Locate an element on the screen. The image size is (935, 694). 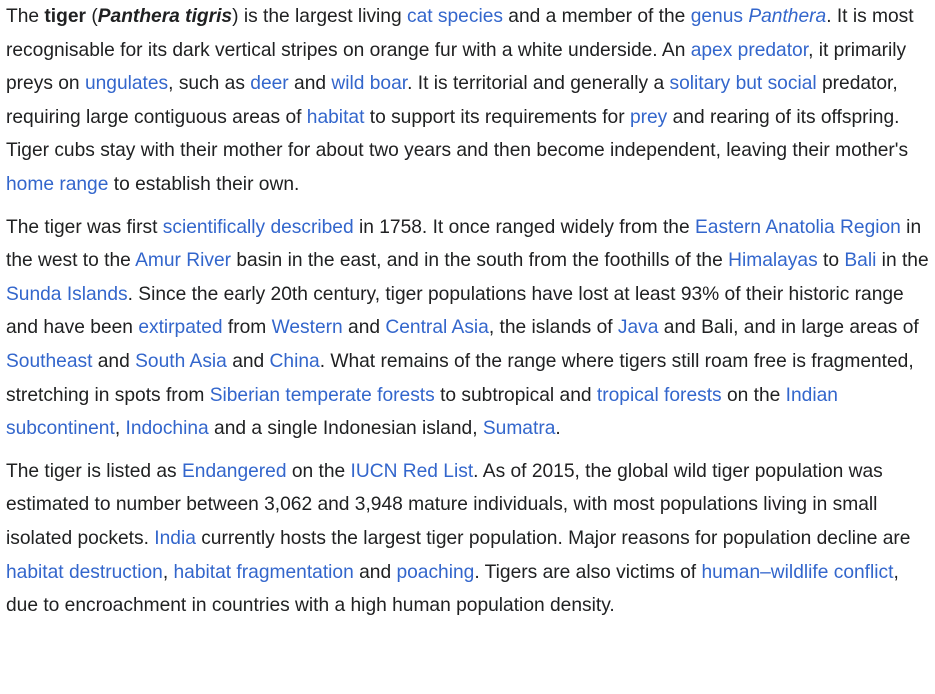
text-run: in the west to the is located at coordinates (464, 244).